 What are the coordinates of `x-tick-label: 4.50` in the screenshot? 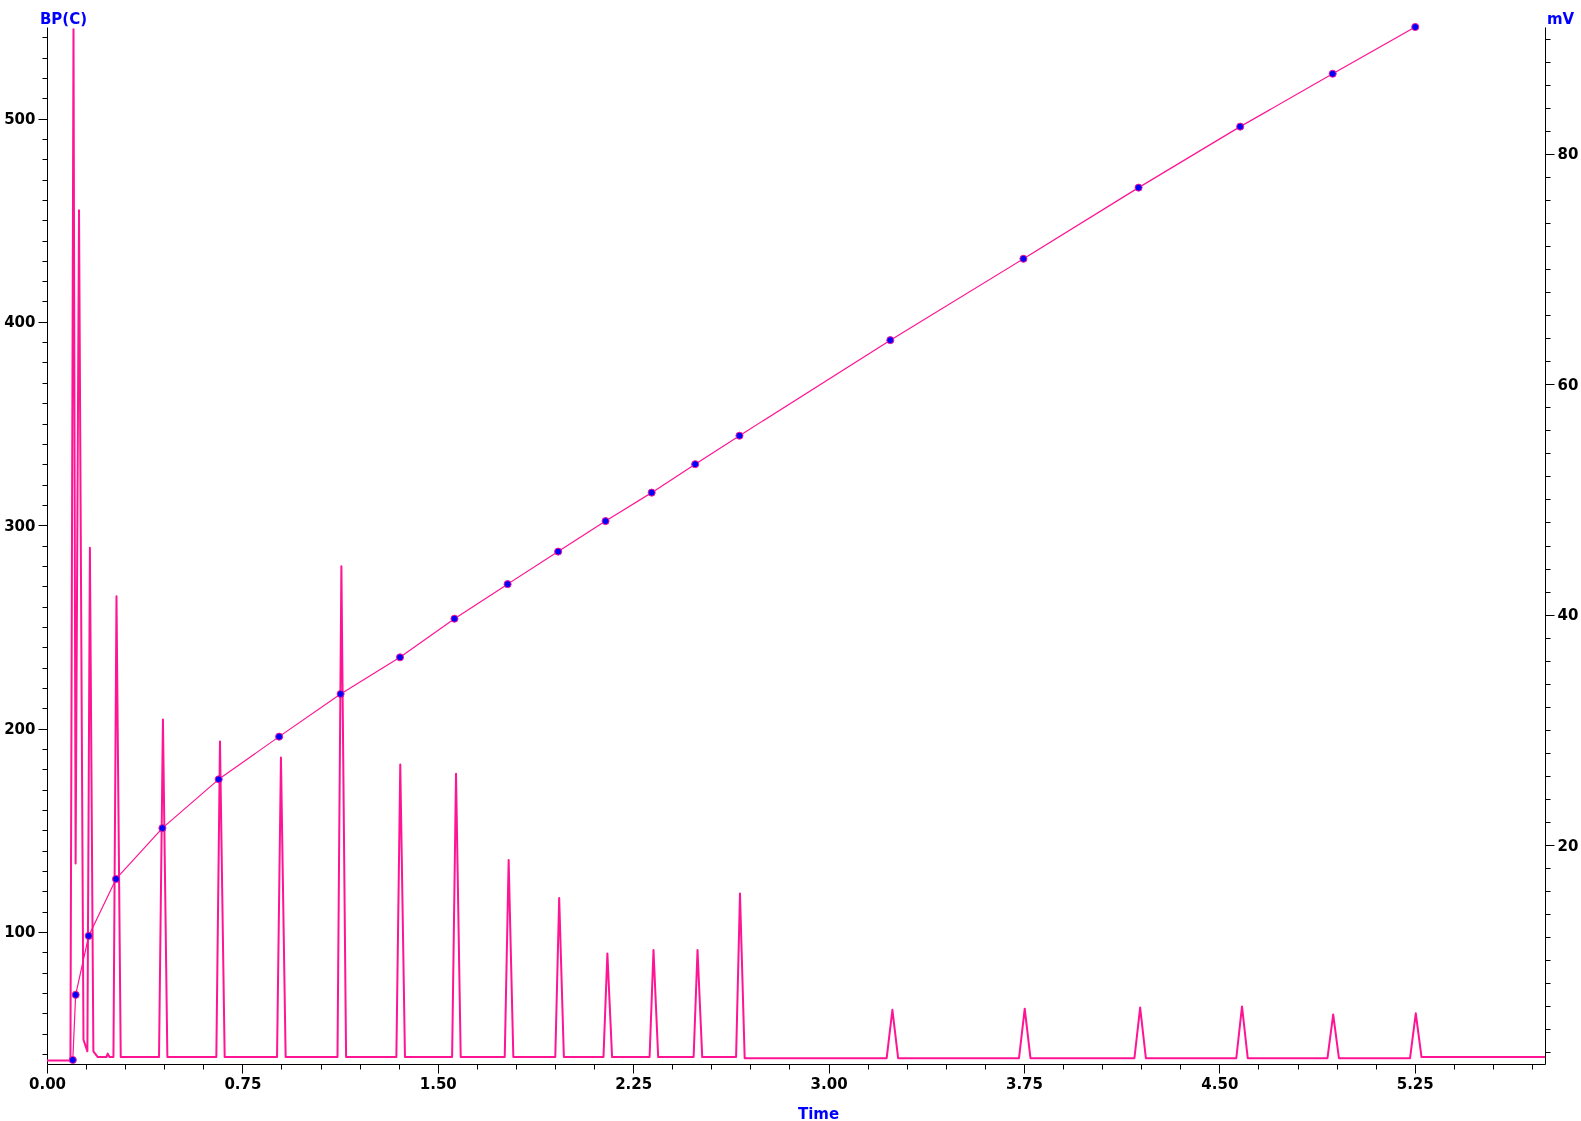 It's located at (1220, 1083).